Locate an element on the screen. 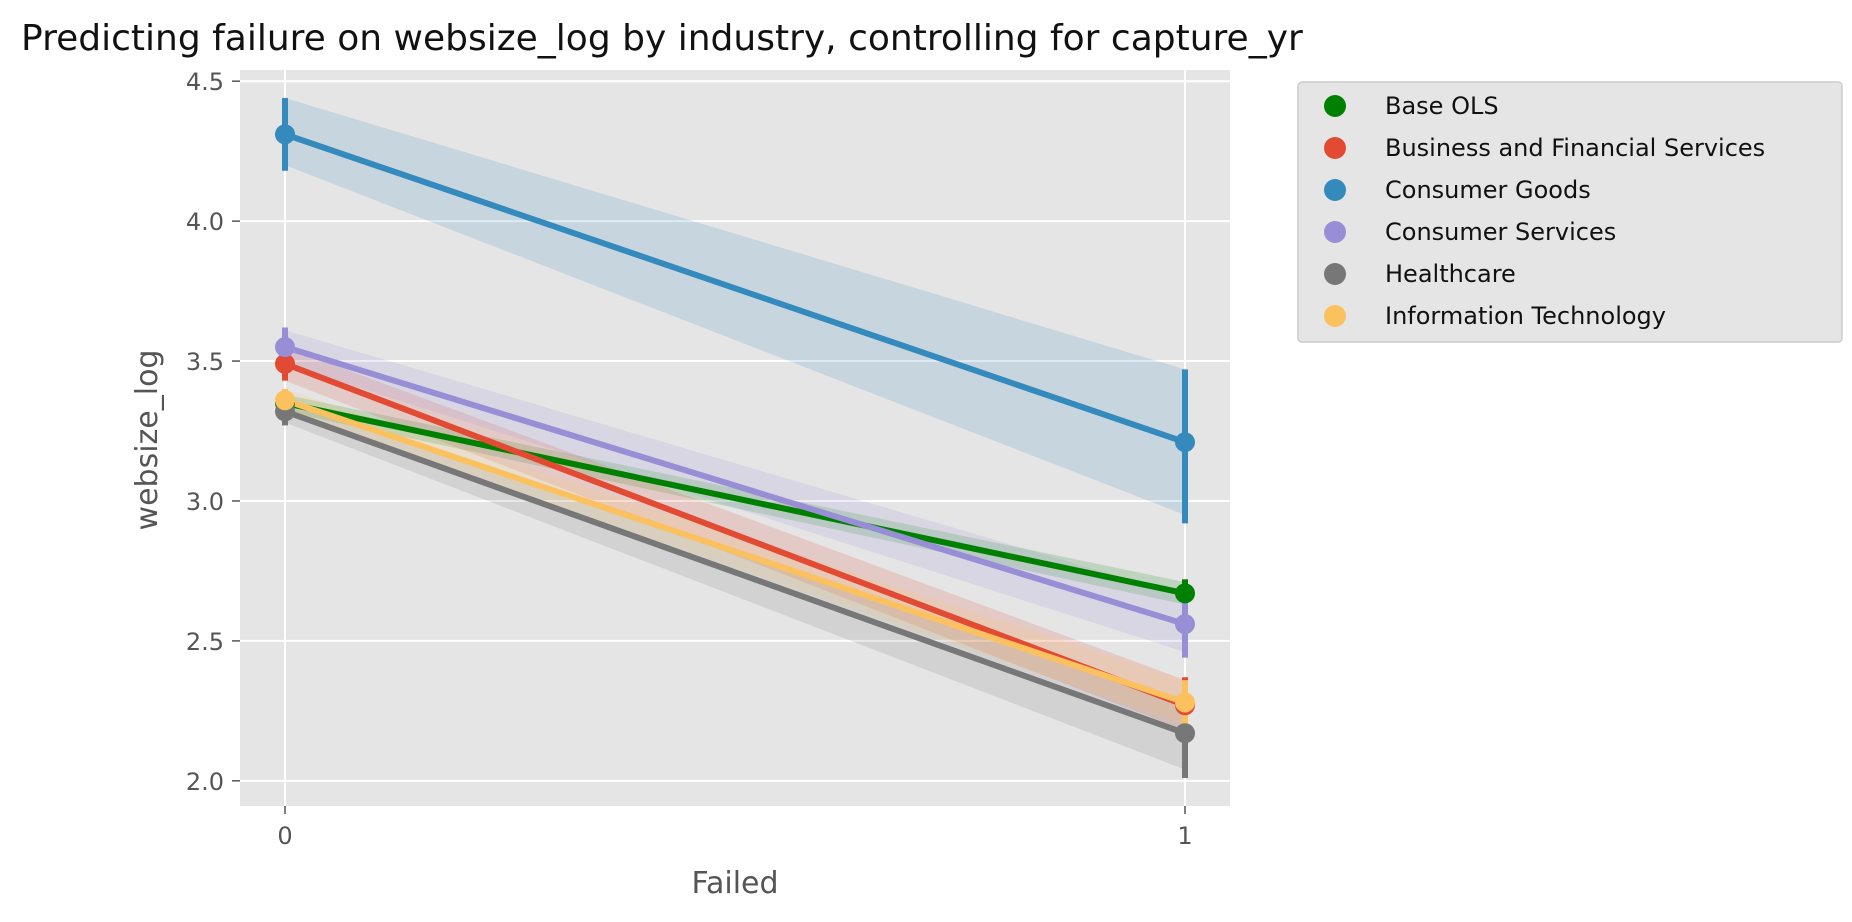 Image resolution: width=1852 pixels, height=922 pixels. legend-label: Base OLS is located at coordinates (1442, 106).